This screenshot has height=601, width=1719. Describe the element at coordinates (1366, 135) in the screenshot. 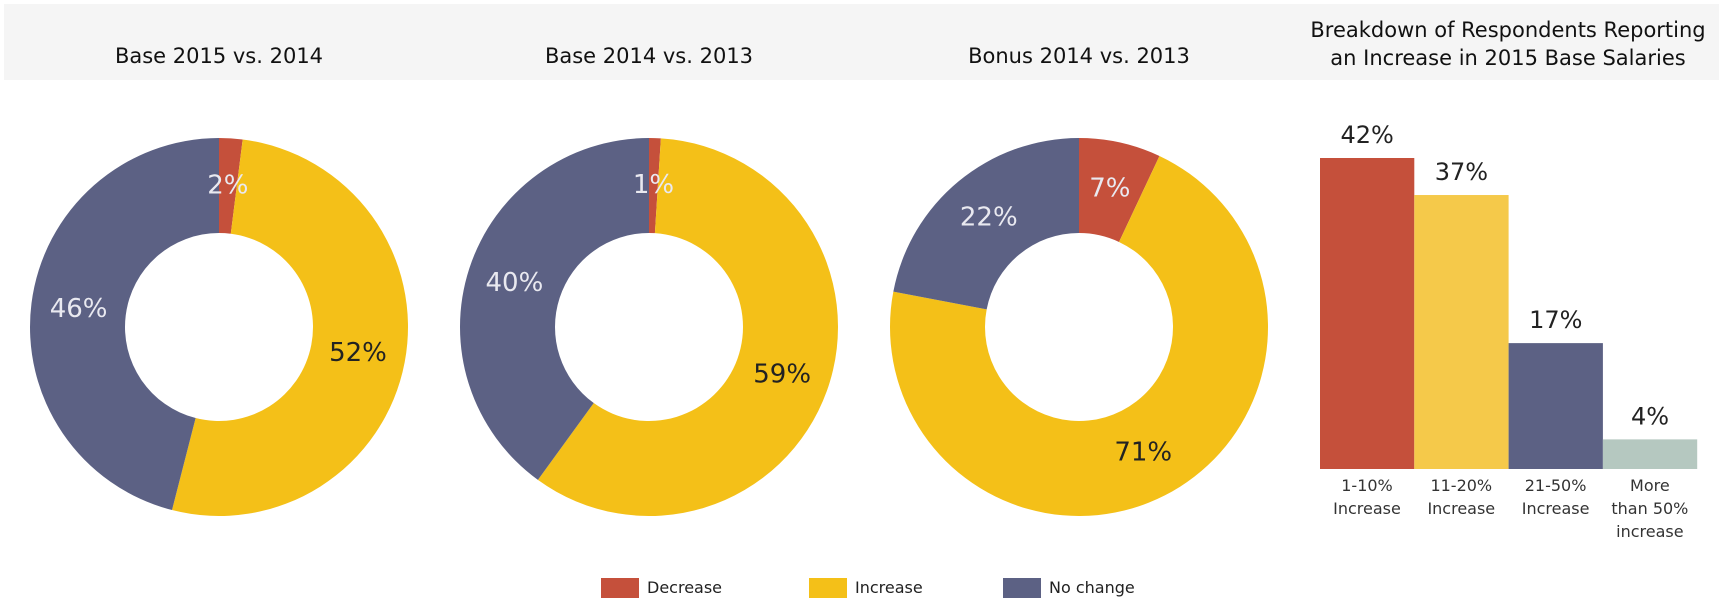

I see `data-label: 42%` at that location.